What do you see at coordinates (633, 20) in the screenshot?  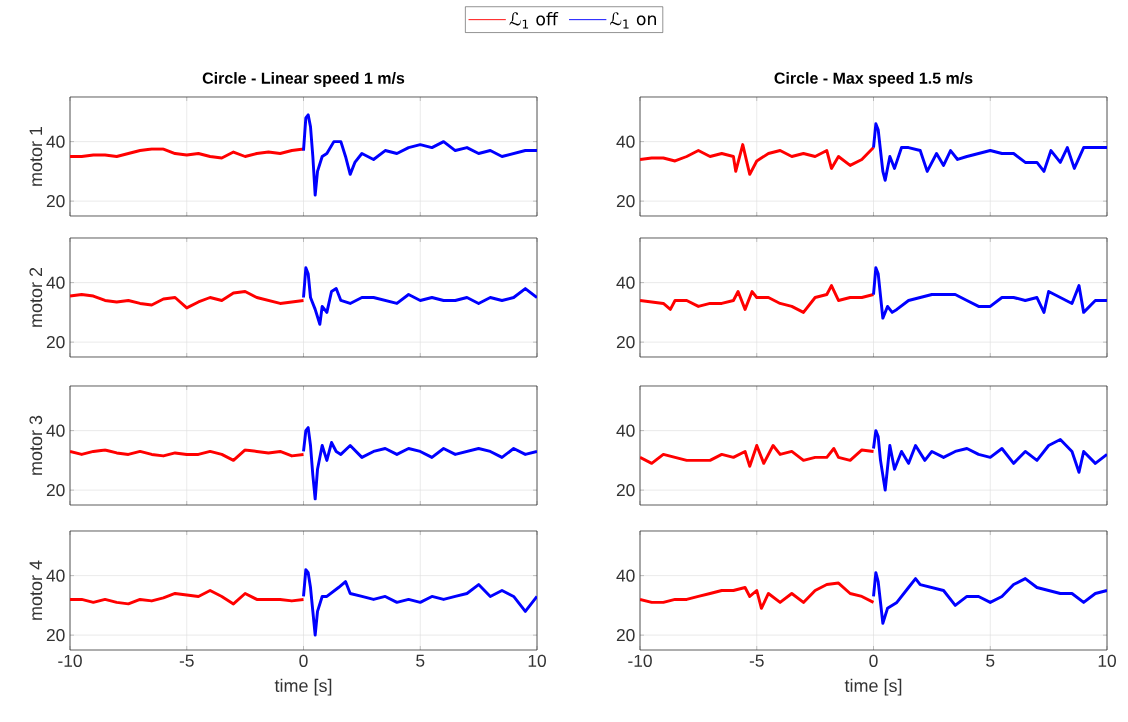 I see `legend-label: ℒ$_{1}$ on` at bounding box center [633, 20].